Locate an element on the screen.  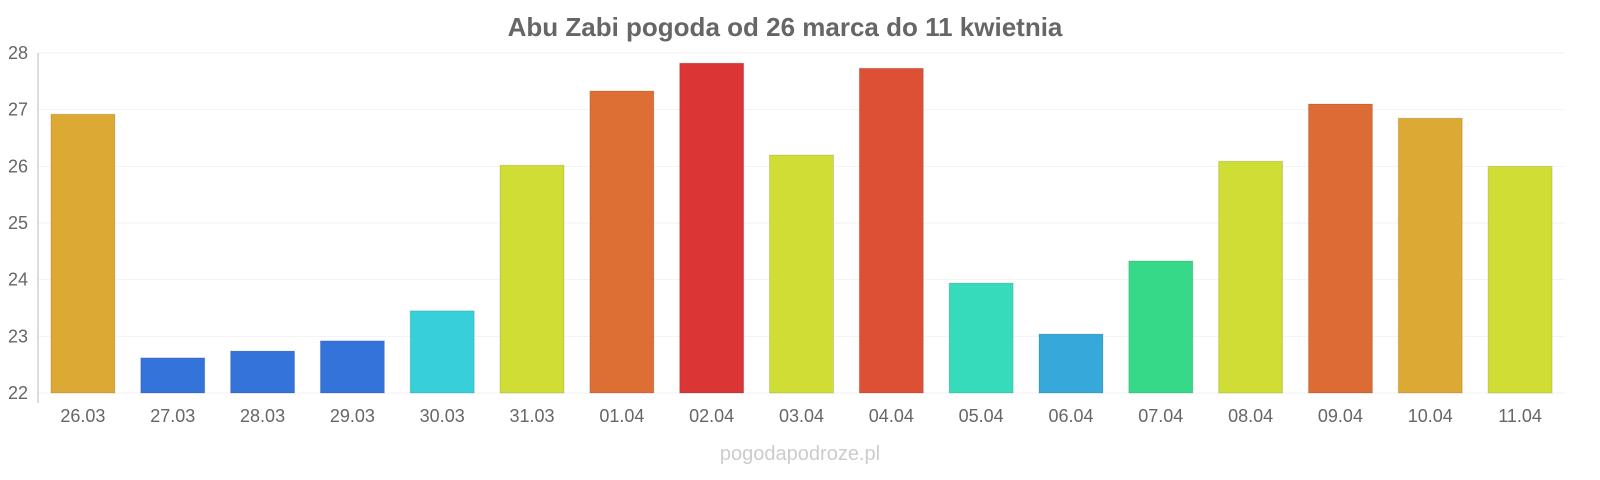
y-tick-label: 24 is located at coordinates (18, 280).